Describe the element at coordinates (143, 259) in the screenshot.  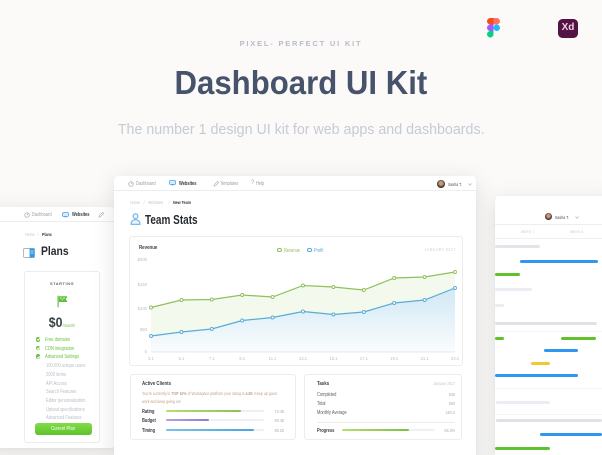
I see `svg-text: $200` at that location.